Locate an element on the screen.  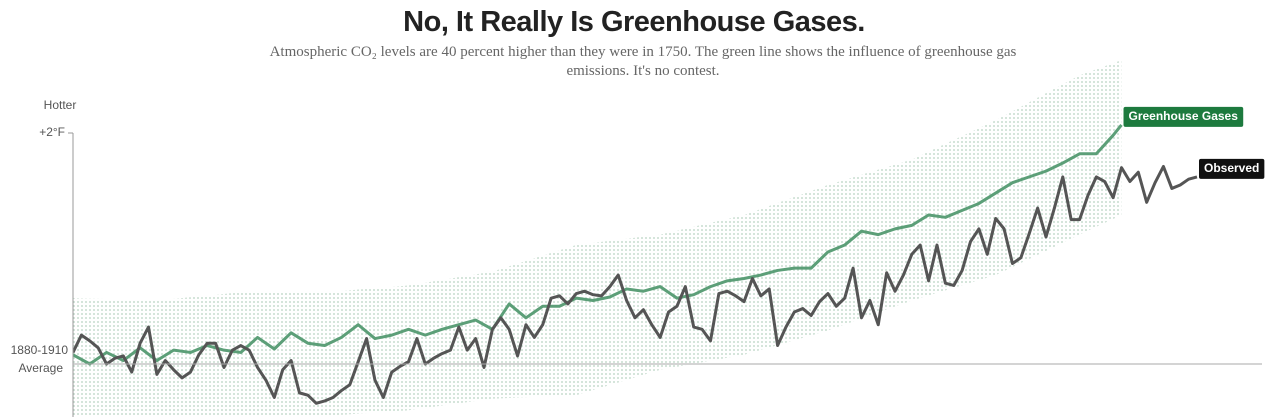
y-axis-label: Hotter is located at coordinates (60, 105).